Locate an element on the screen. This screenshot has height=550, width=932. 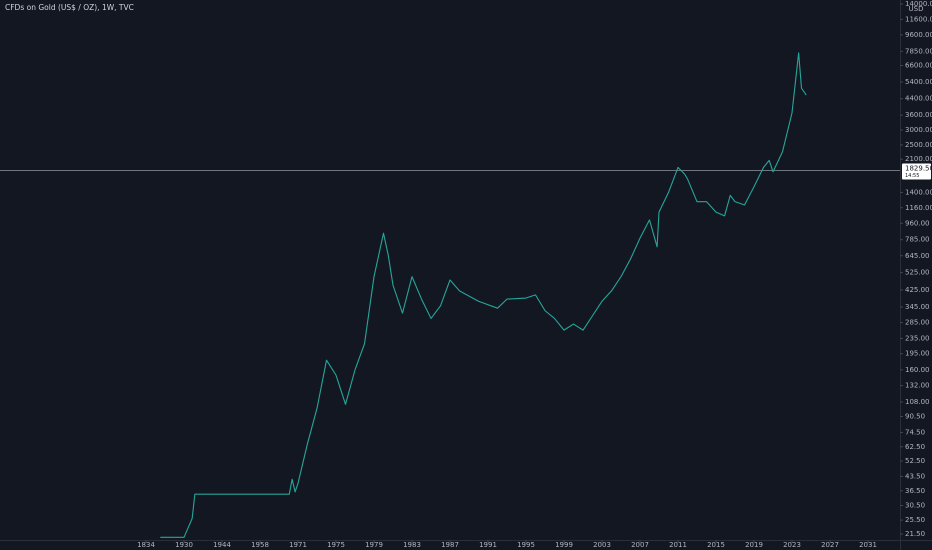
y-tick-label: 43.50 is located at coordinates (915, 476).